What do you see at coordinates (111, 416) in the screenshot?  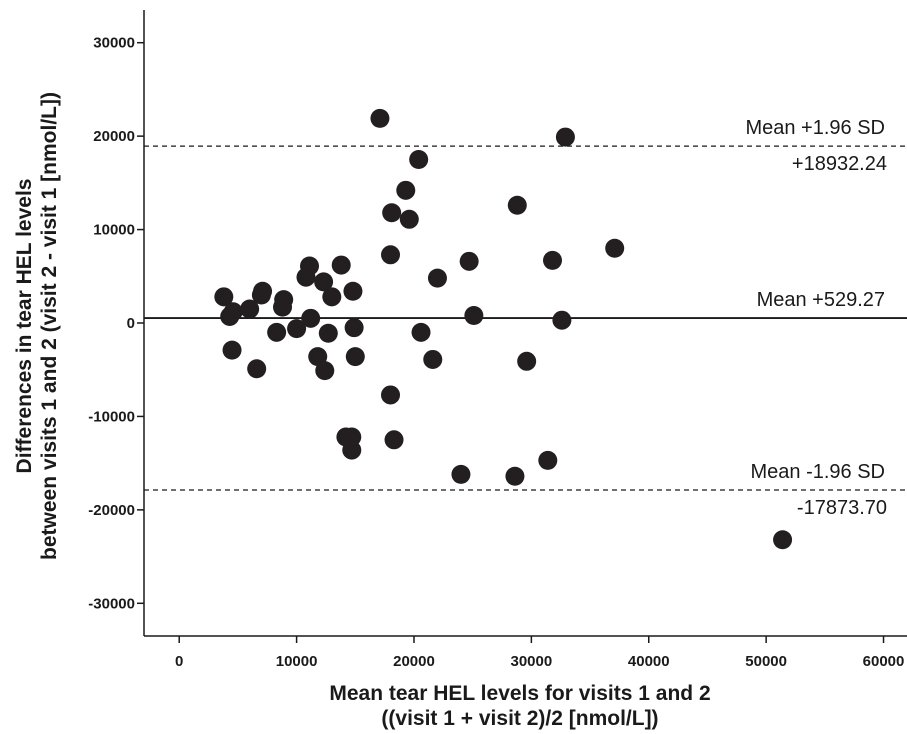 I see `y-tick-label: -10000` at bounding box center [111, 416].